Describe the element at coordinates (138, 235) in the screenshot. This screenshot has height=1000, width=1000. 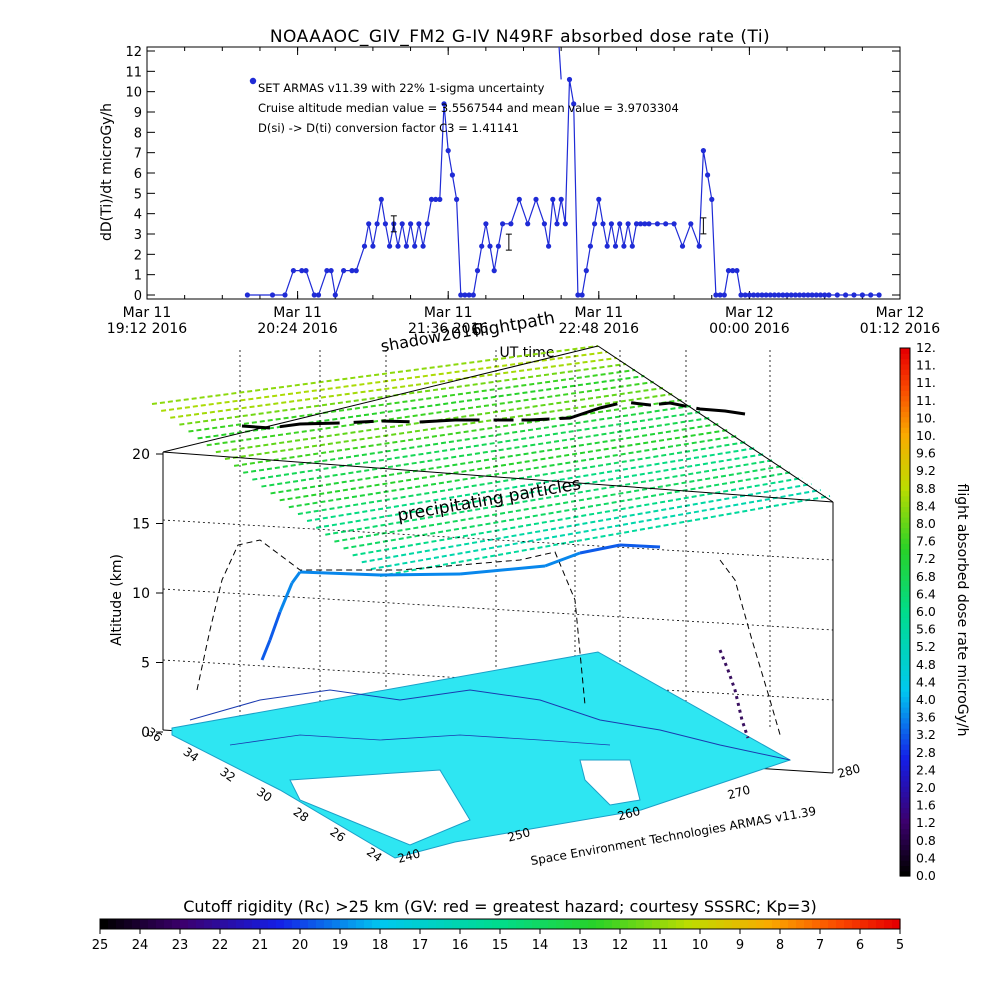
I see `y-tick-label: 3` at that location.